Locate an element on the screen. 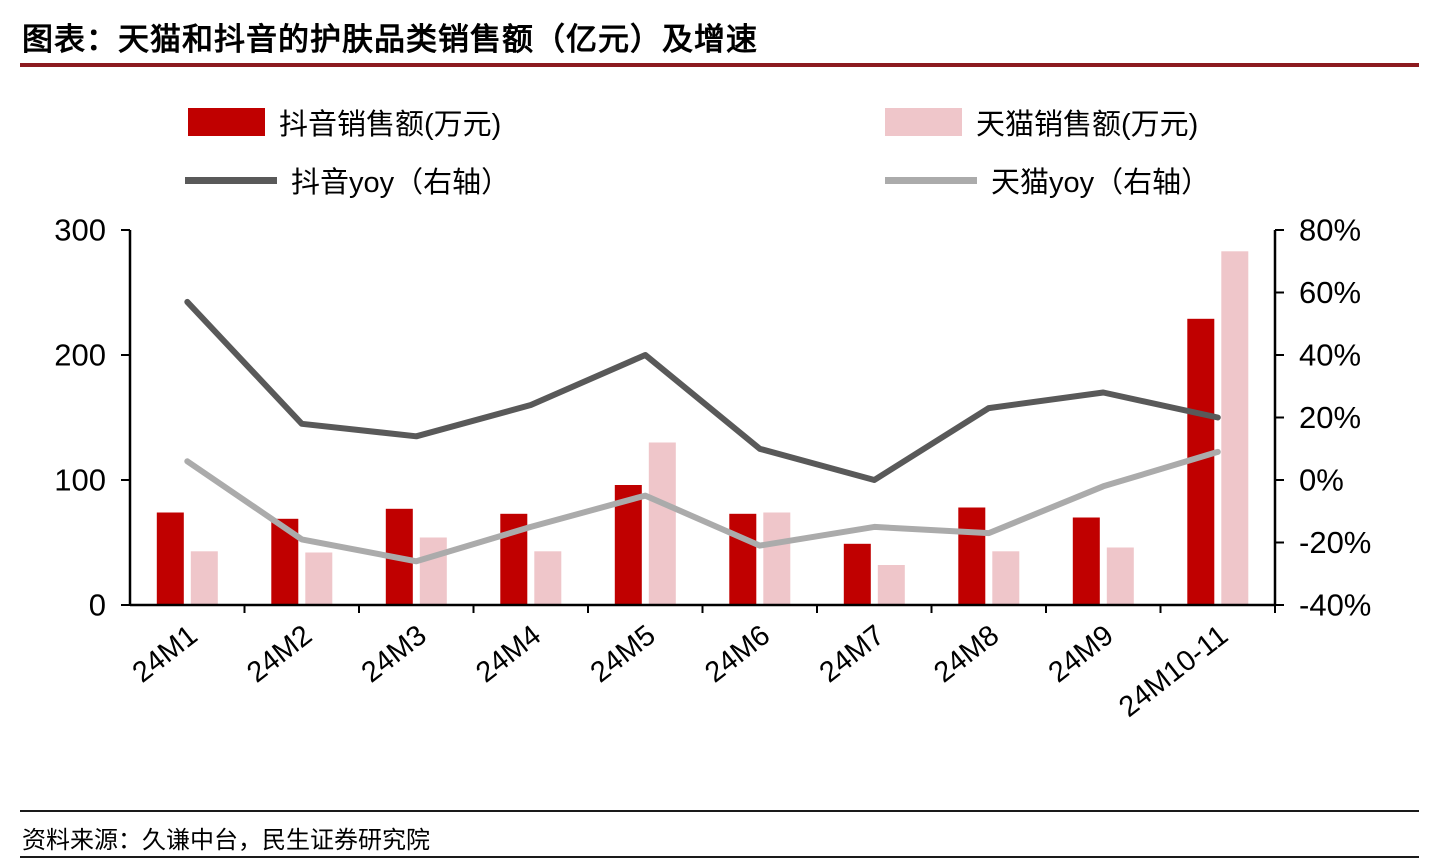 Image resolution: width=1439 pixels, height=860 pixels. svg-text: 24M2 is located at coordinates (279, 654).